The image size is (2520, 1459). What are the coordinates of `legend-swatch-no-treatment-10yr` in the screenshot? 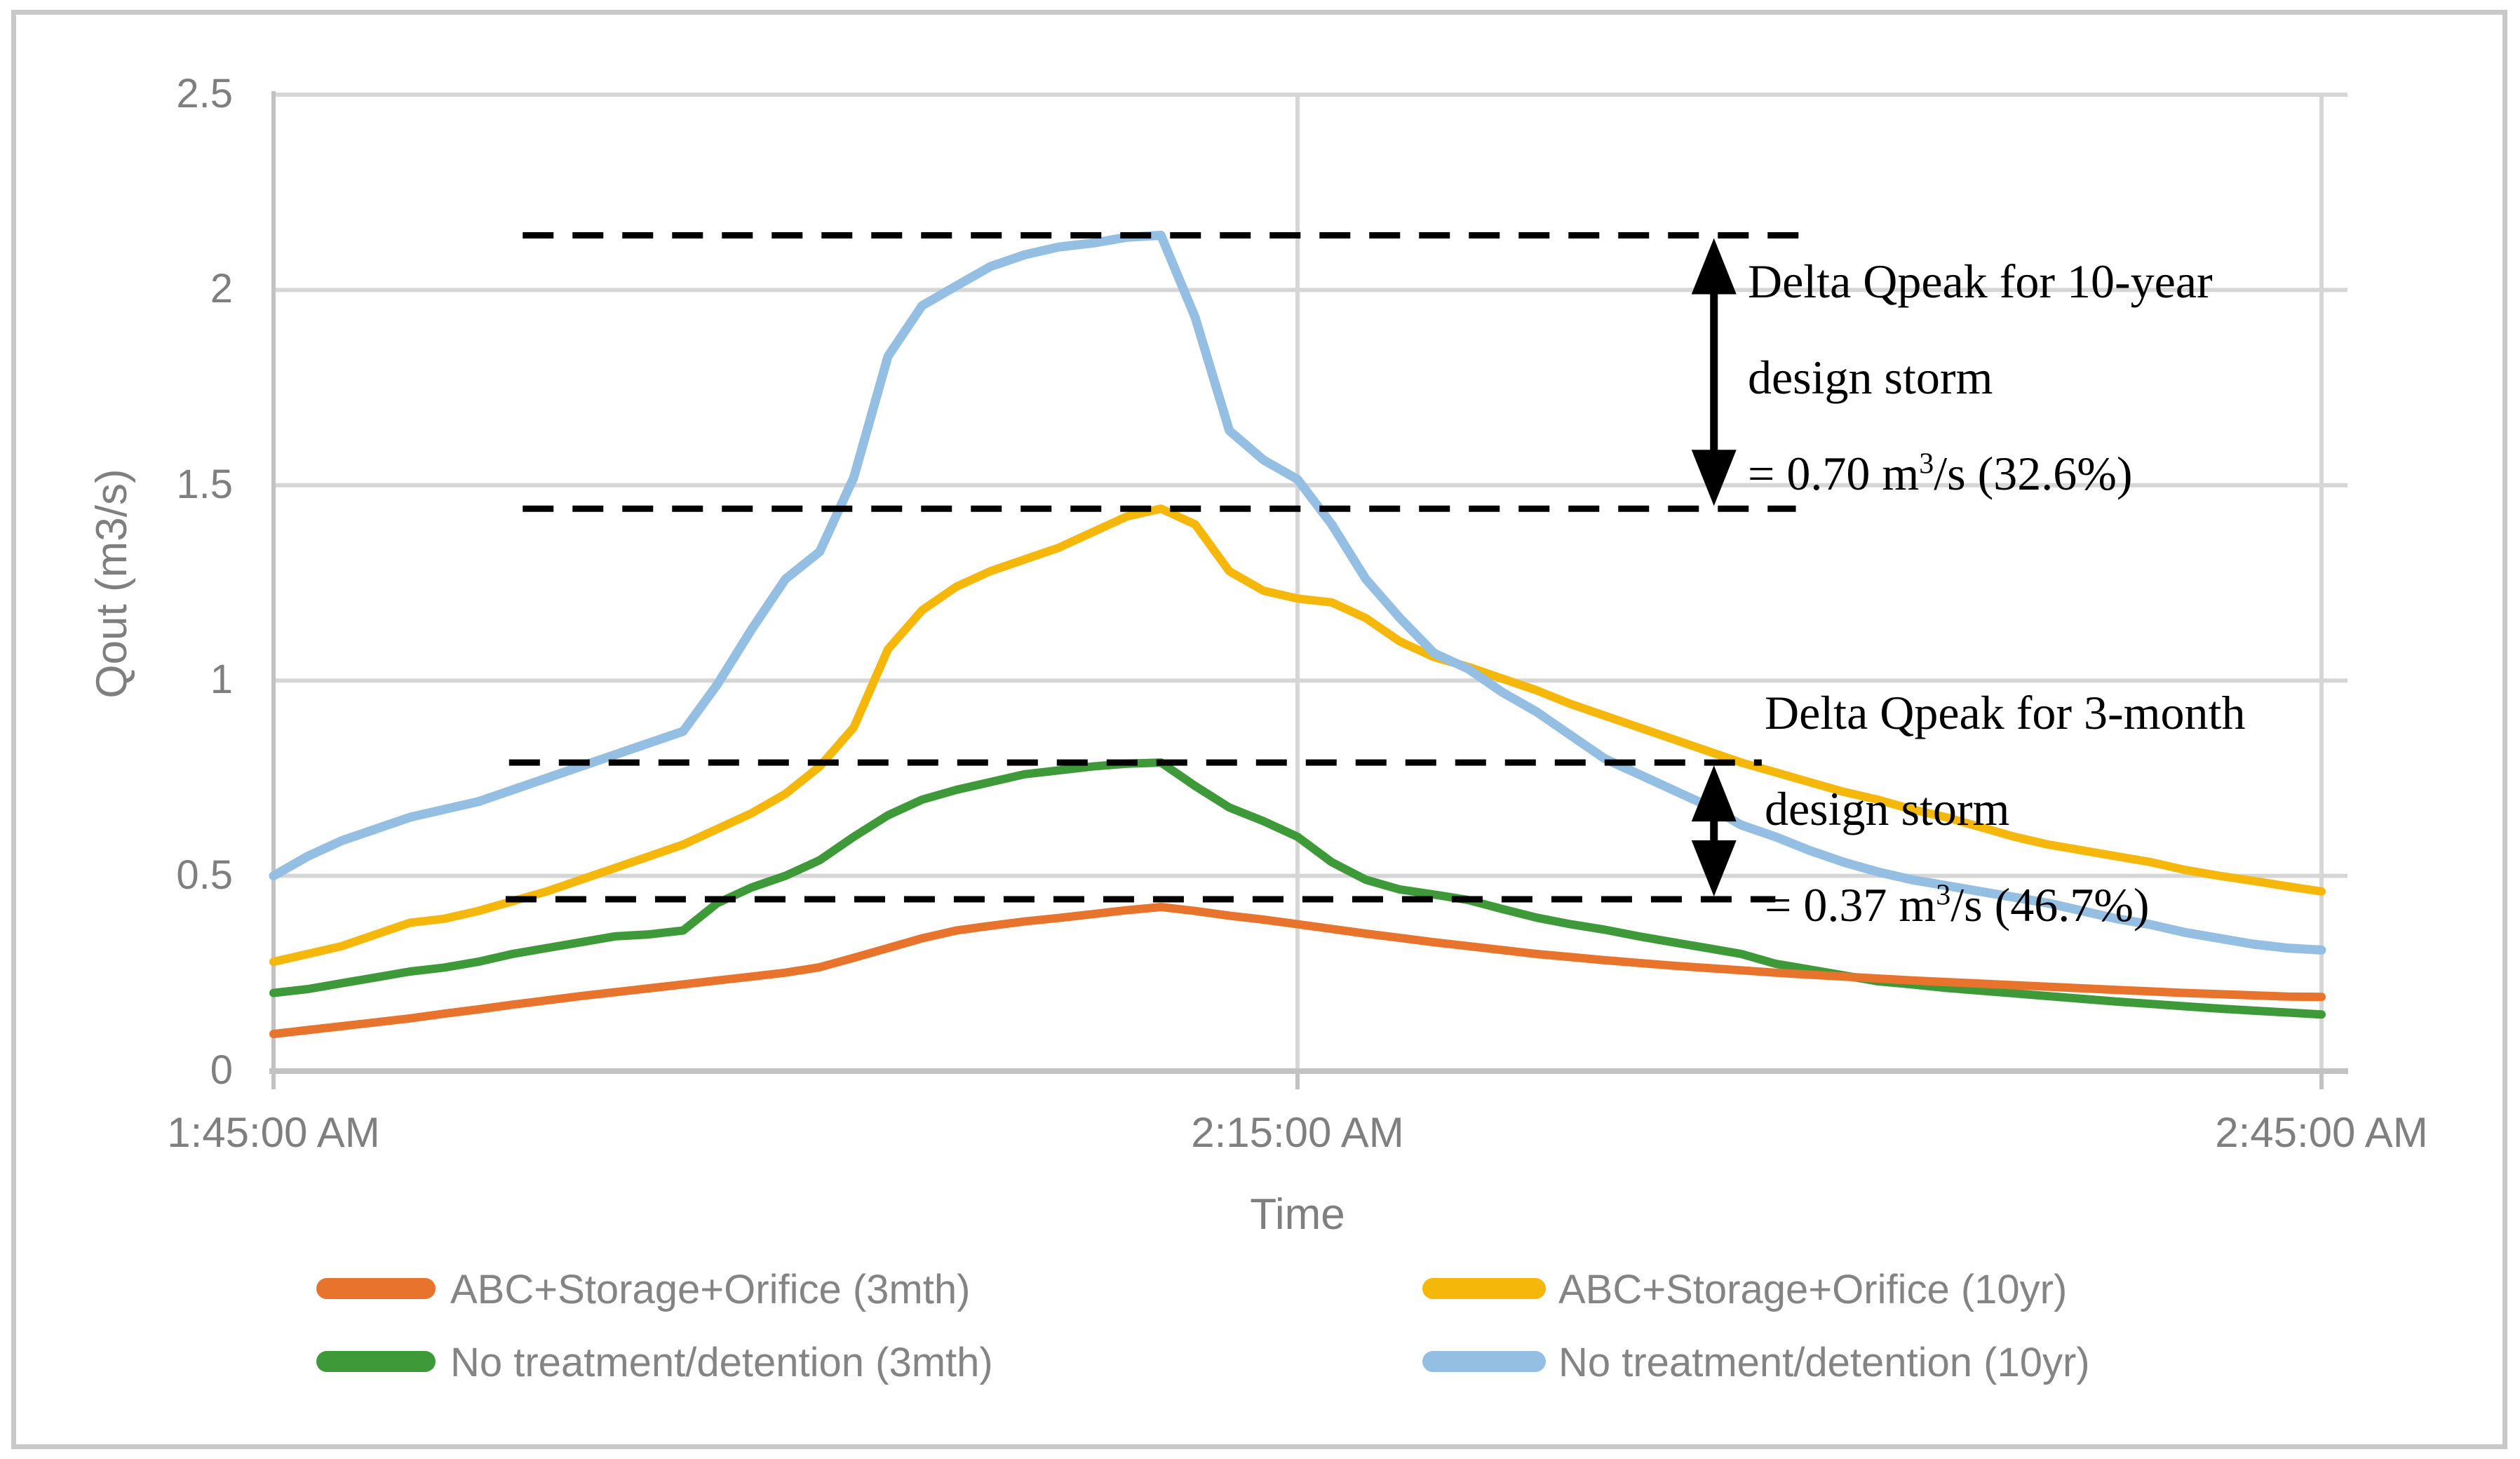 It's located at (1484, 1361).